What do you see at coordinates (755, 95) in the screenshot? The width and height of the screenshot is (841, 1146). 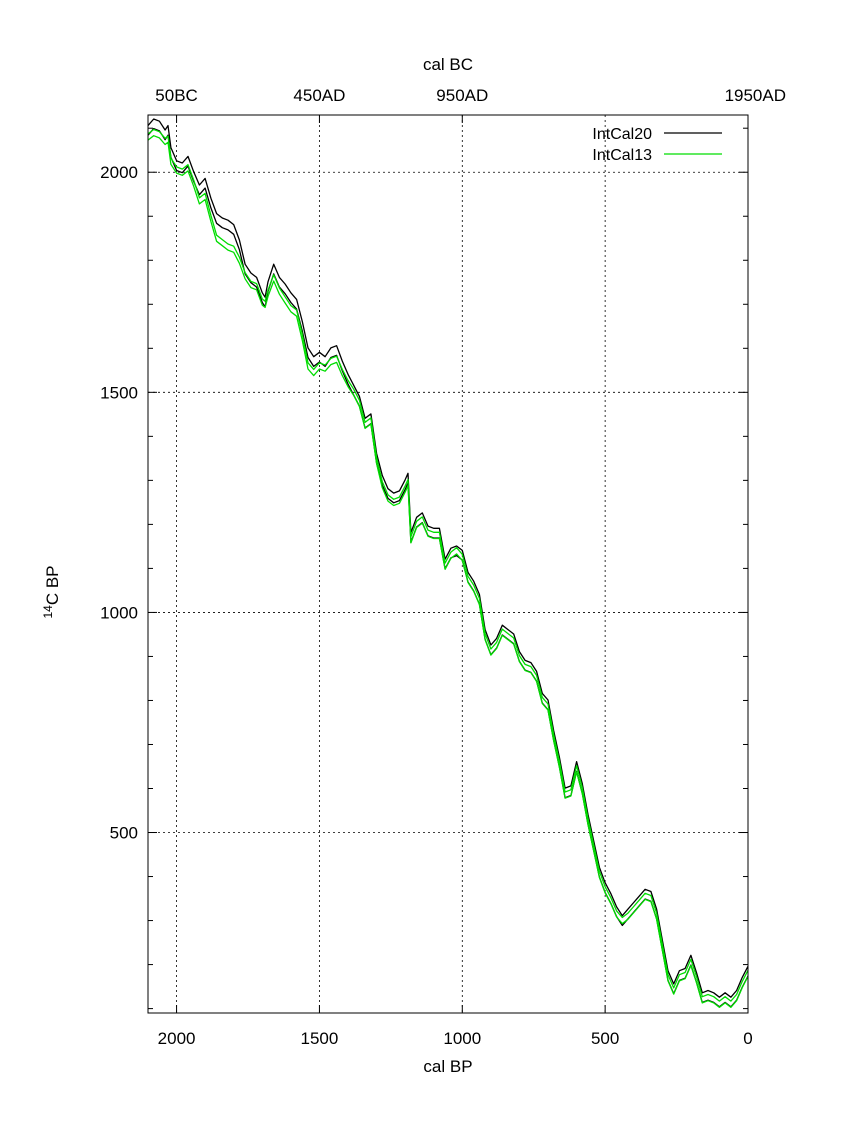 I see `top-tick-label: 1950AD` at bounding box center [755, 95].